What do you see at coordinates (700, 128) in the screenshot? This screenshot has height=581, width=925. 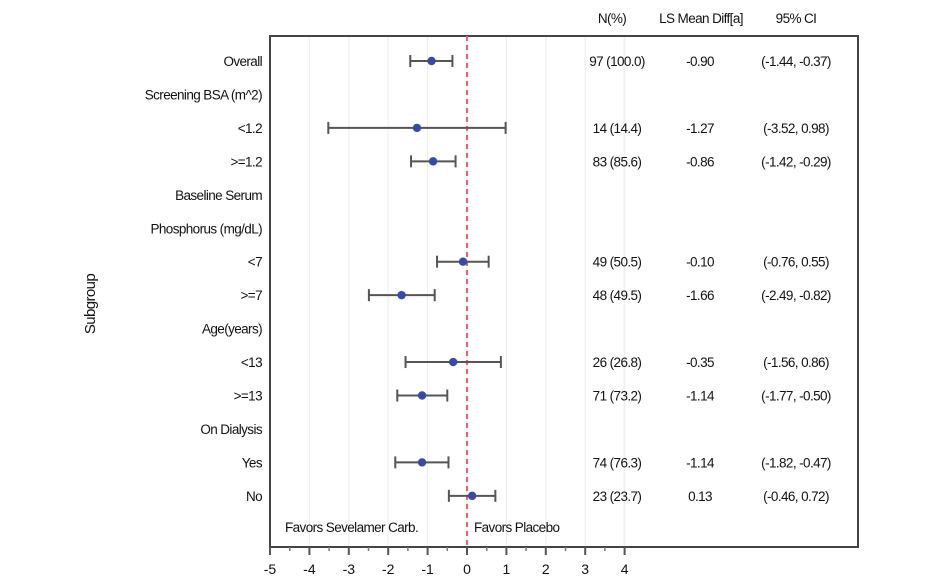 I see `ls-mean-diff-value: -1.27` at bounding box center [700, 128].